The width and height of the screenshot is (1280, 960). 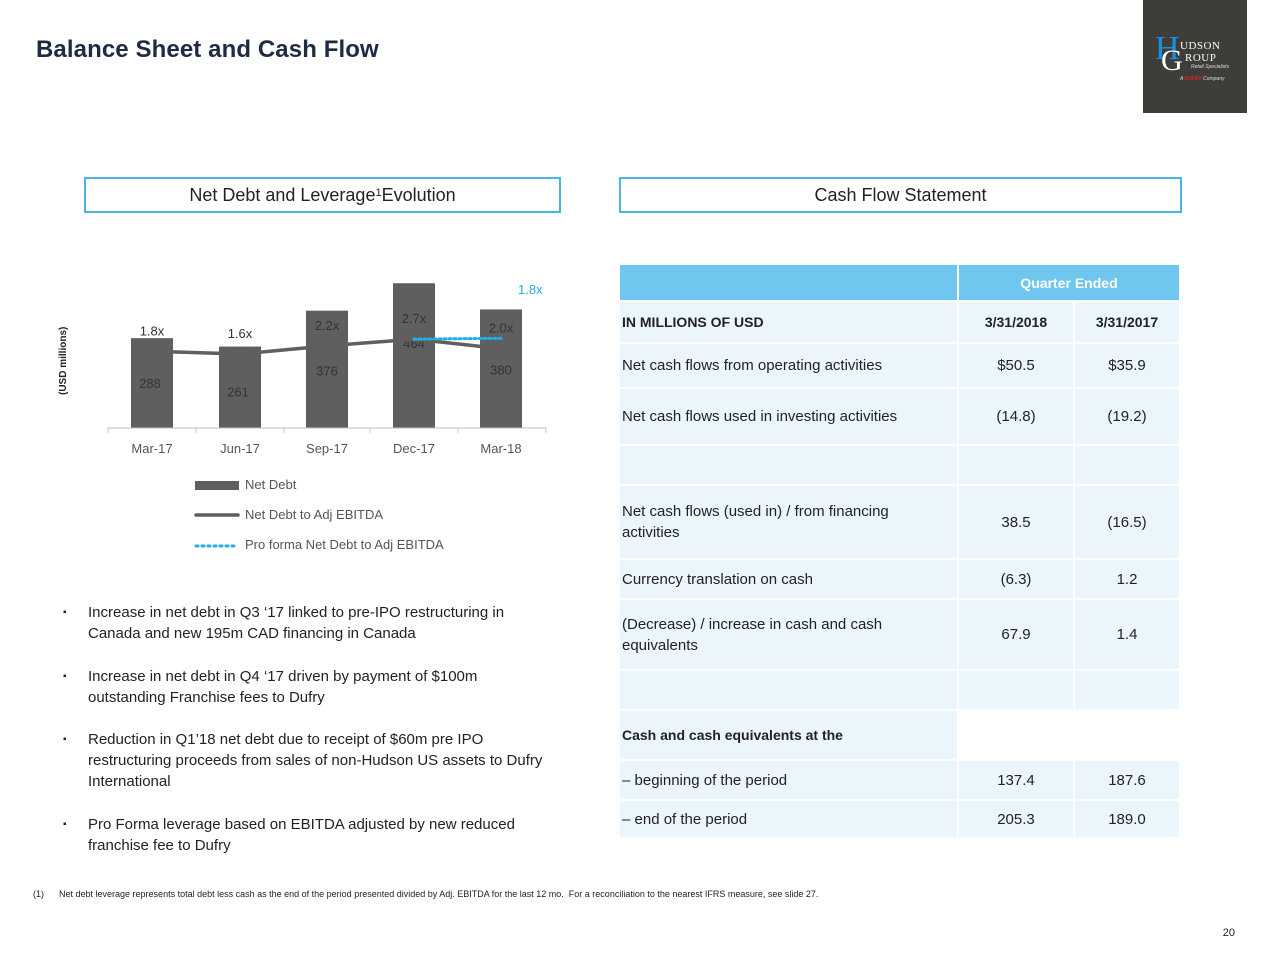 What do you see at coordinates (1127, 522) in the screenshot?
I see `value-2017: (16.5)` at bounding box center [1127, 522].